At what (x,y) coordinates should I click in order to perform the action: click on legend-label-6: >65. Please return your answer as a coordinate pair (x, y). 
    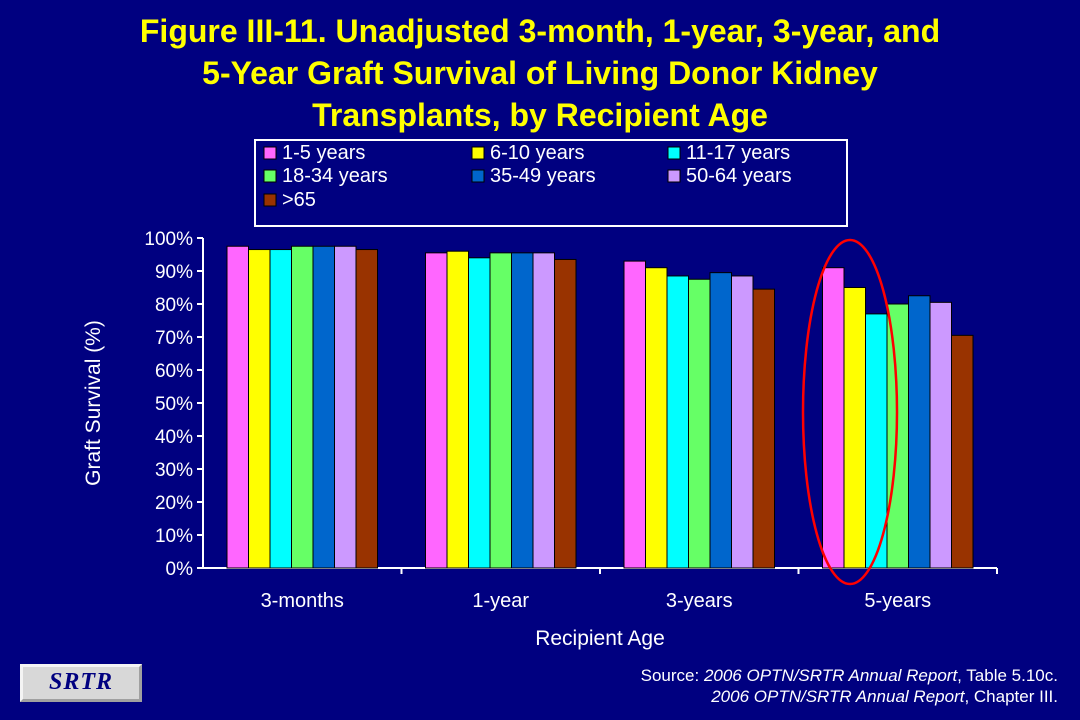
    Looking at the image, I should click on (299, 200).